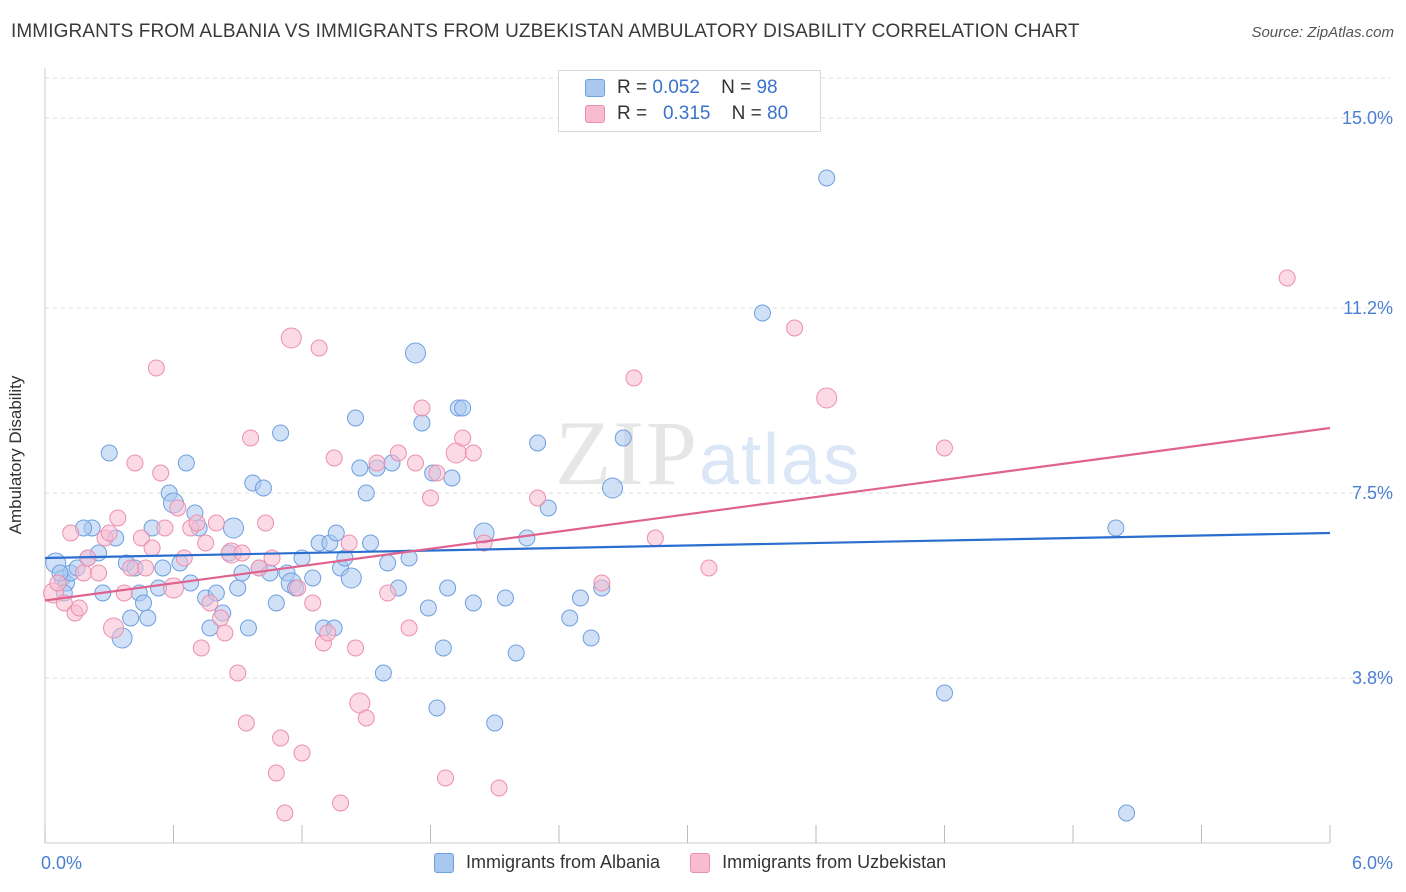 This screenshot has height=892, width=1406. Describe the element at coordinates (780, 460) in the screenshot. I see `watermark-atlas: atlas` at that location.